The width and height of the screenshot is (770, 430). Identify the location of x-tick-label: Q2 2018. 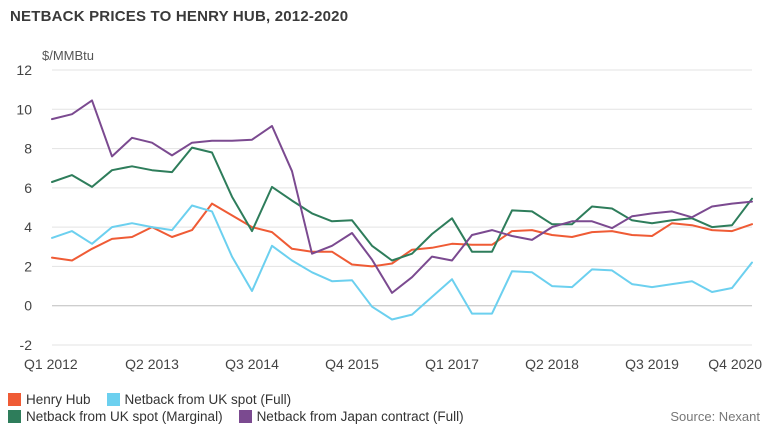
(552, 364).